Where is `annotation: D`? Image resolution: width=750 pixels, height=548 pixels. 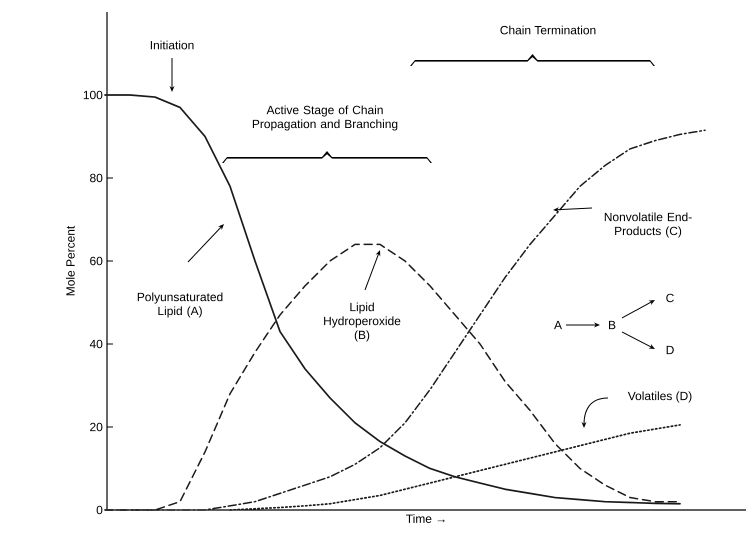
annotation: D is located at coordinates (670, 350).